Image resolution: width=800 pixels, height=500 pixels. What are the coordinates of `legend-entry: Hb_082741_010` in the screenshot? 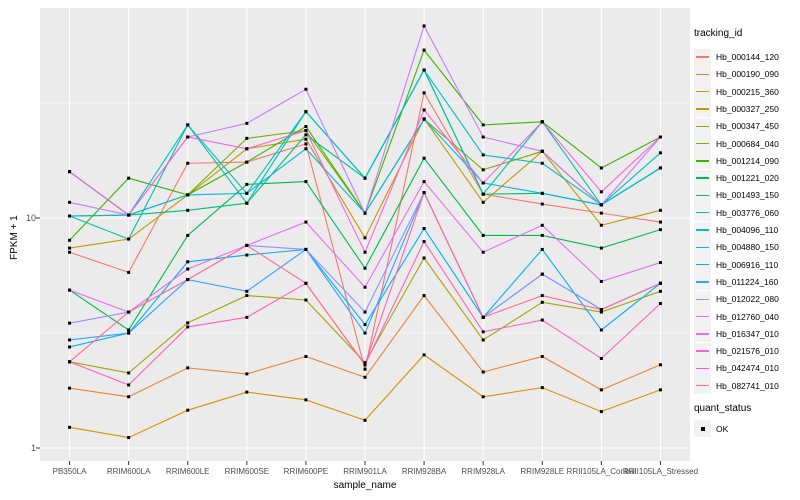 It's located at (736, 386).